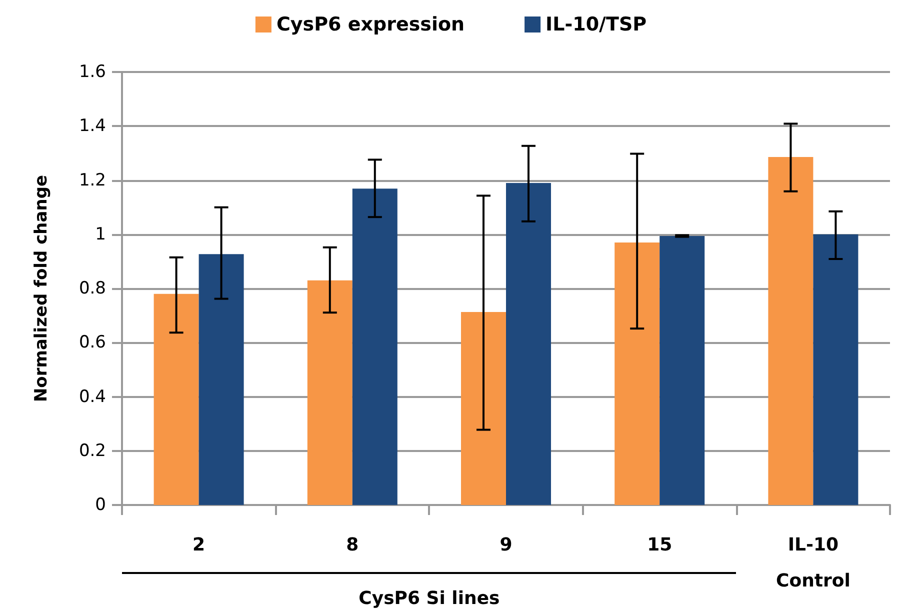 The height and width of the screenshot is (615, 902). What do you see at coordinates (92, 342) in the screenshot?
I see `y-tick-label: 0.6` at bounding box center [92, 342].